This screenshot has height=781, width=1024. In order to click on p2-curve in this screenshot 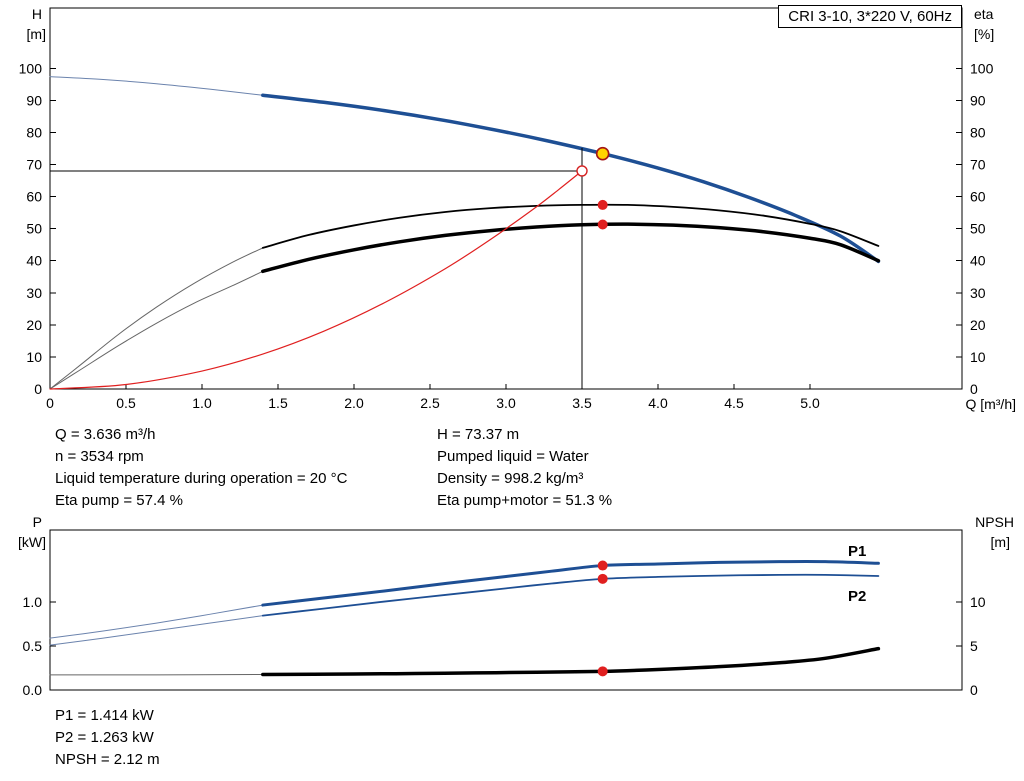, I will do `click(570, 595)`.